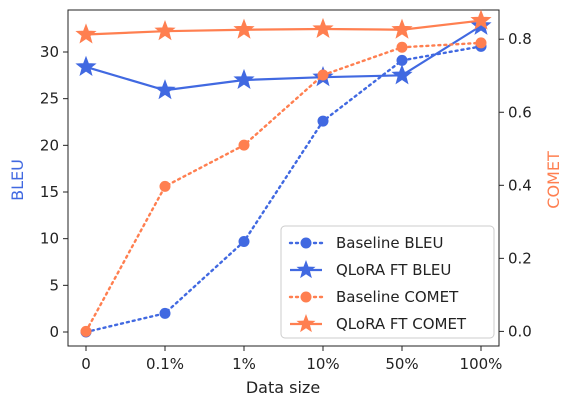 The height and width of the screenshot is (400, 568). I want to click on x-tick-label: 0.1%, so click(165, 364).